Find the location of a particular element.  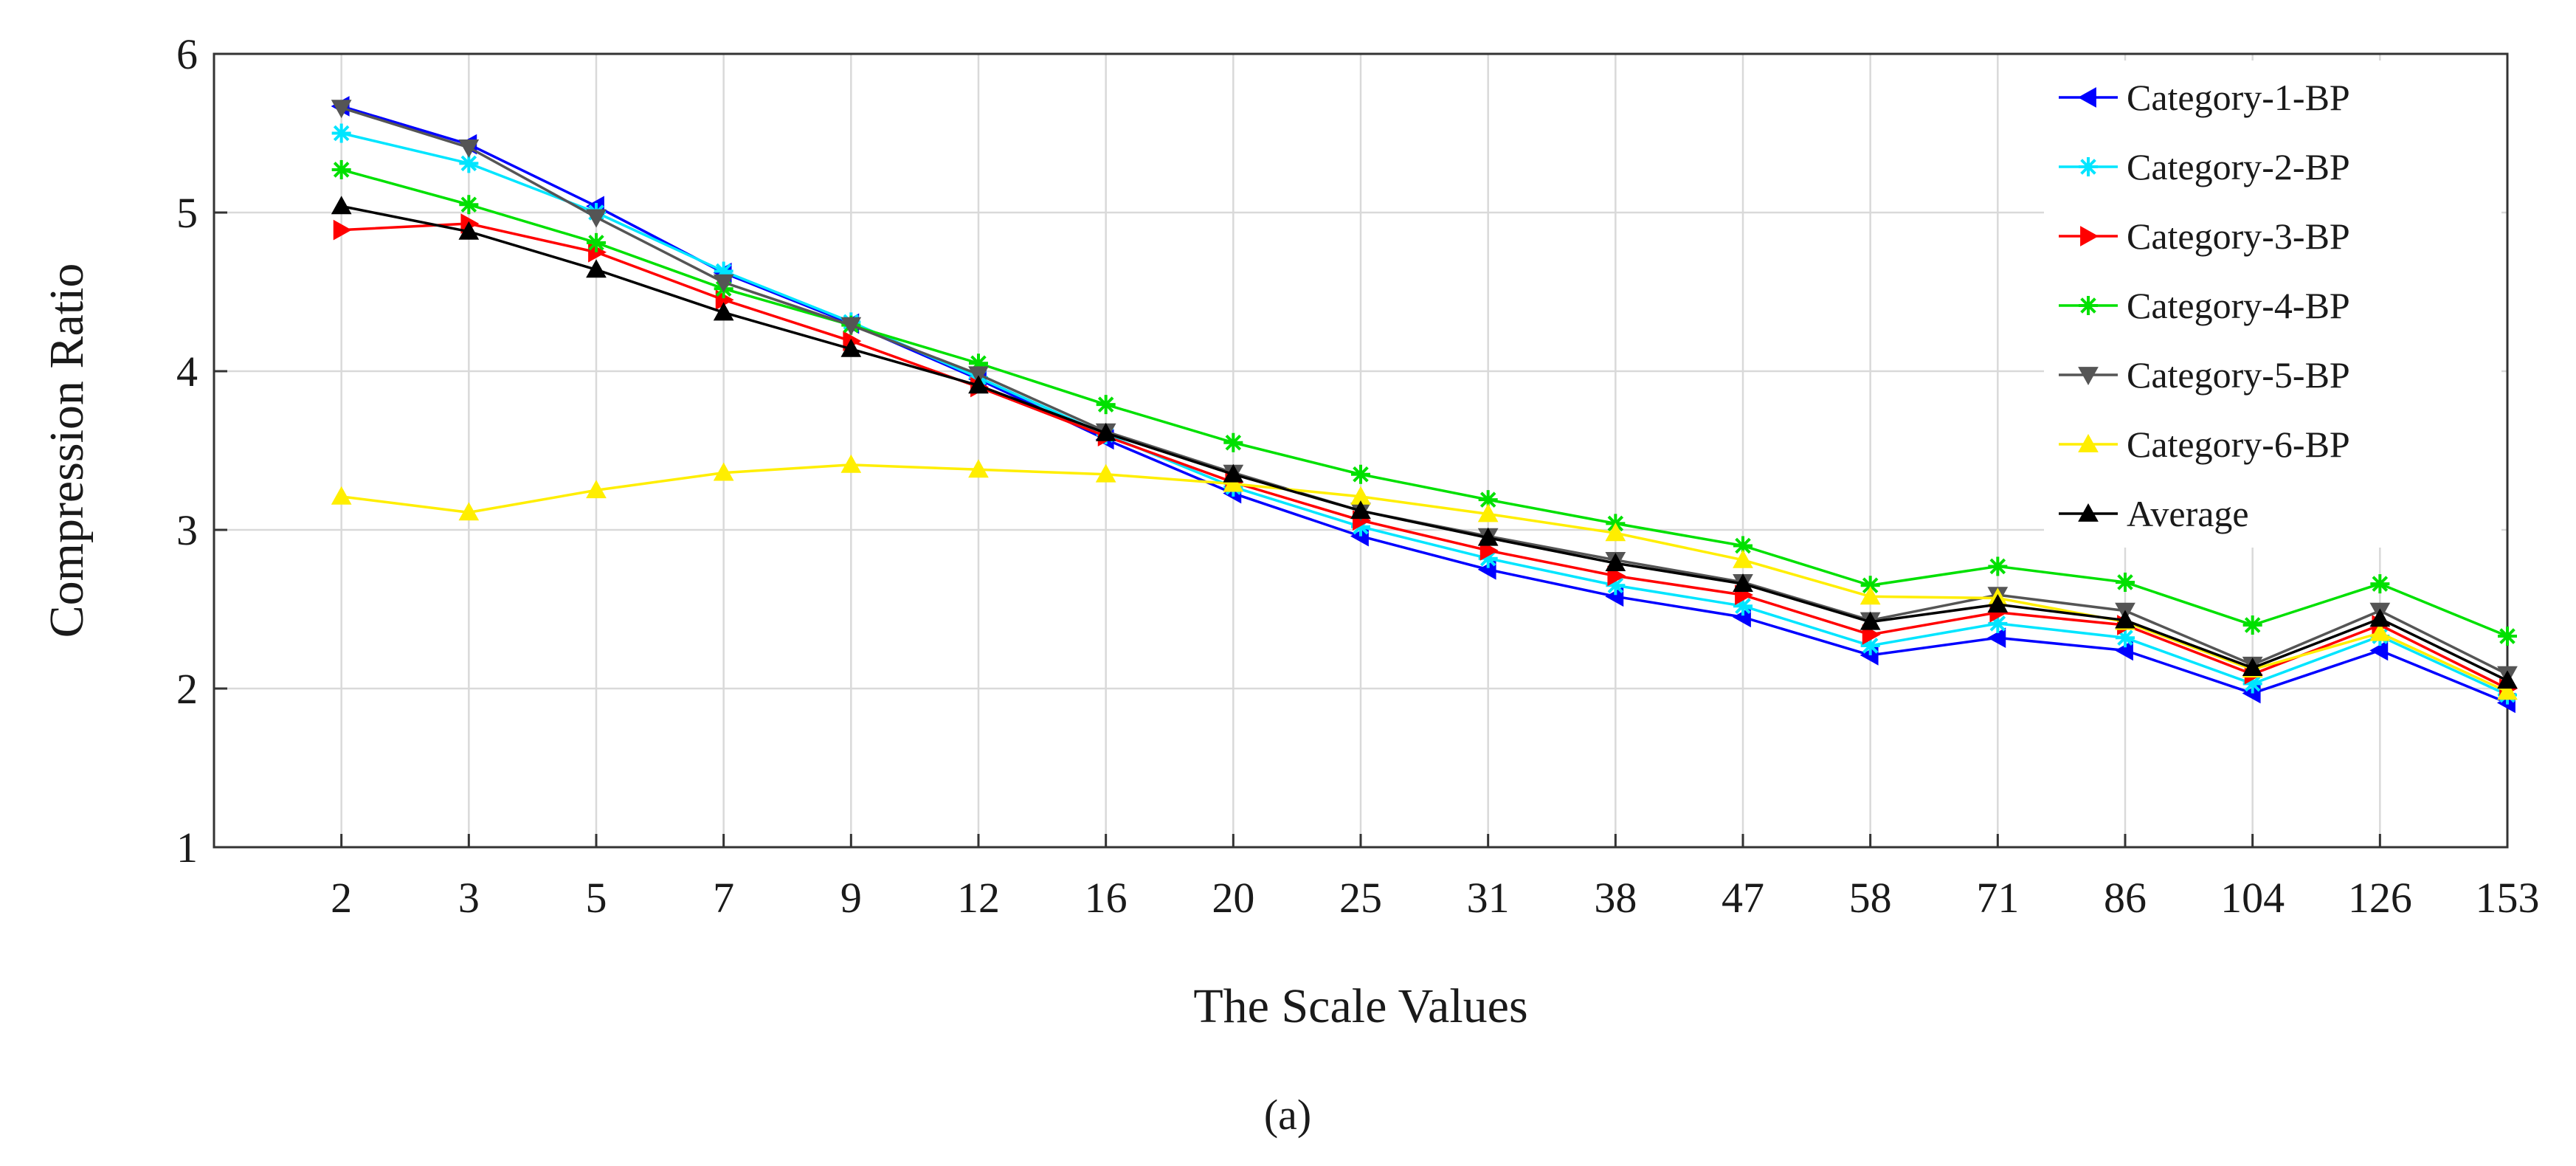

legend-label: Category-4-BP is located at coordinates (2238, 306).